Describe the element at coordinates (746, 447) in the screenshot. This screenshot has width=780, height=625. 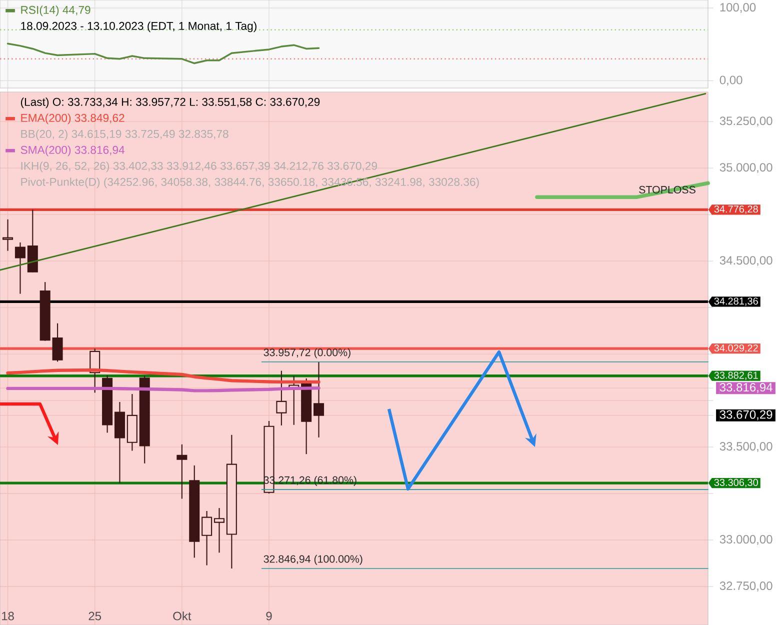
I see `y-tick-label: 33.500,00` at that location.